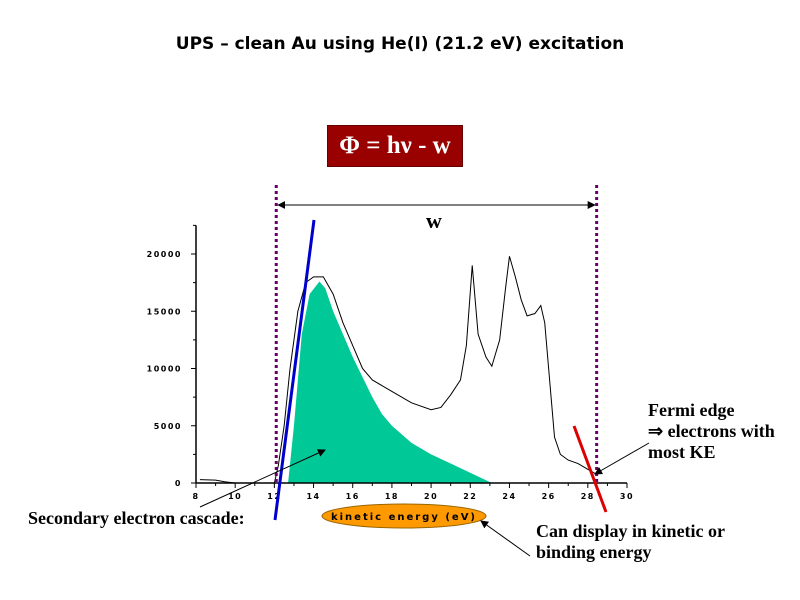  Describe the element at coordinates (136, 518) in the screenshot. I see `secondary-cascade-label: Secondary electron cascade:` at that location.